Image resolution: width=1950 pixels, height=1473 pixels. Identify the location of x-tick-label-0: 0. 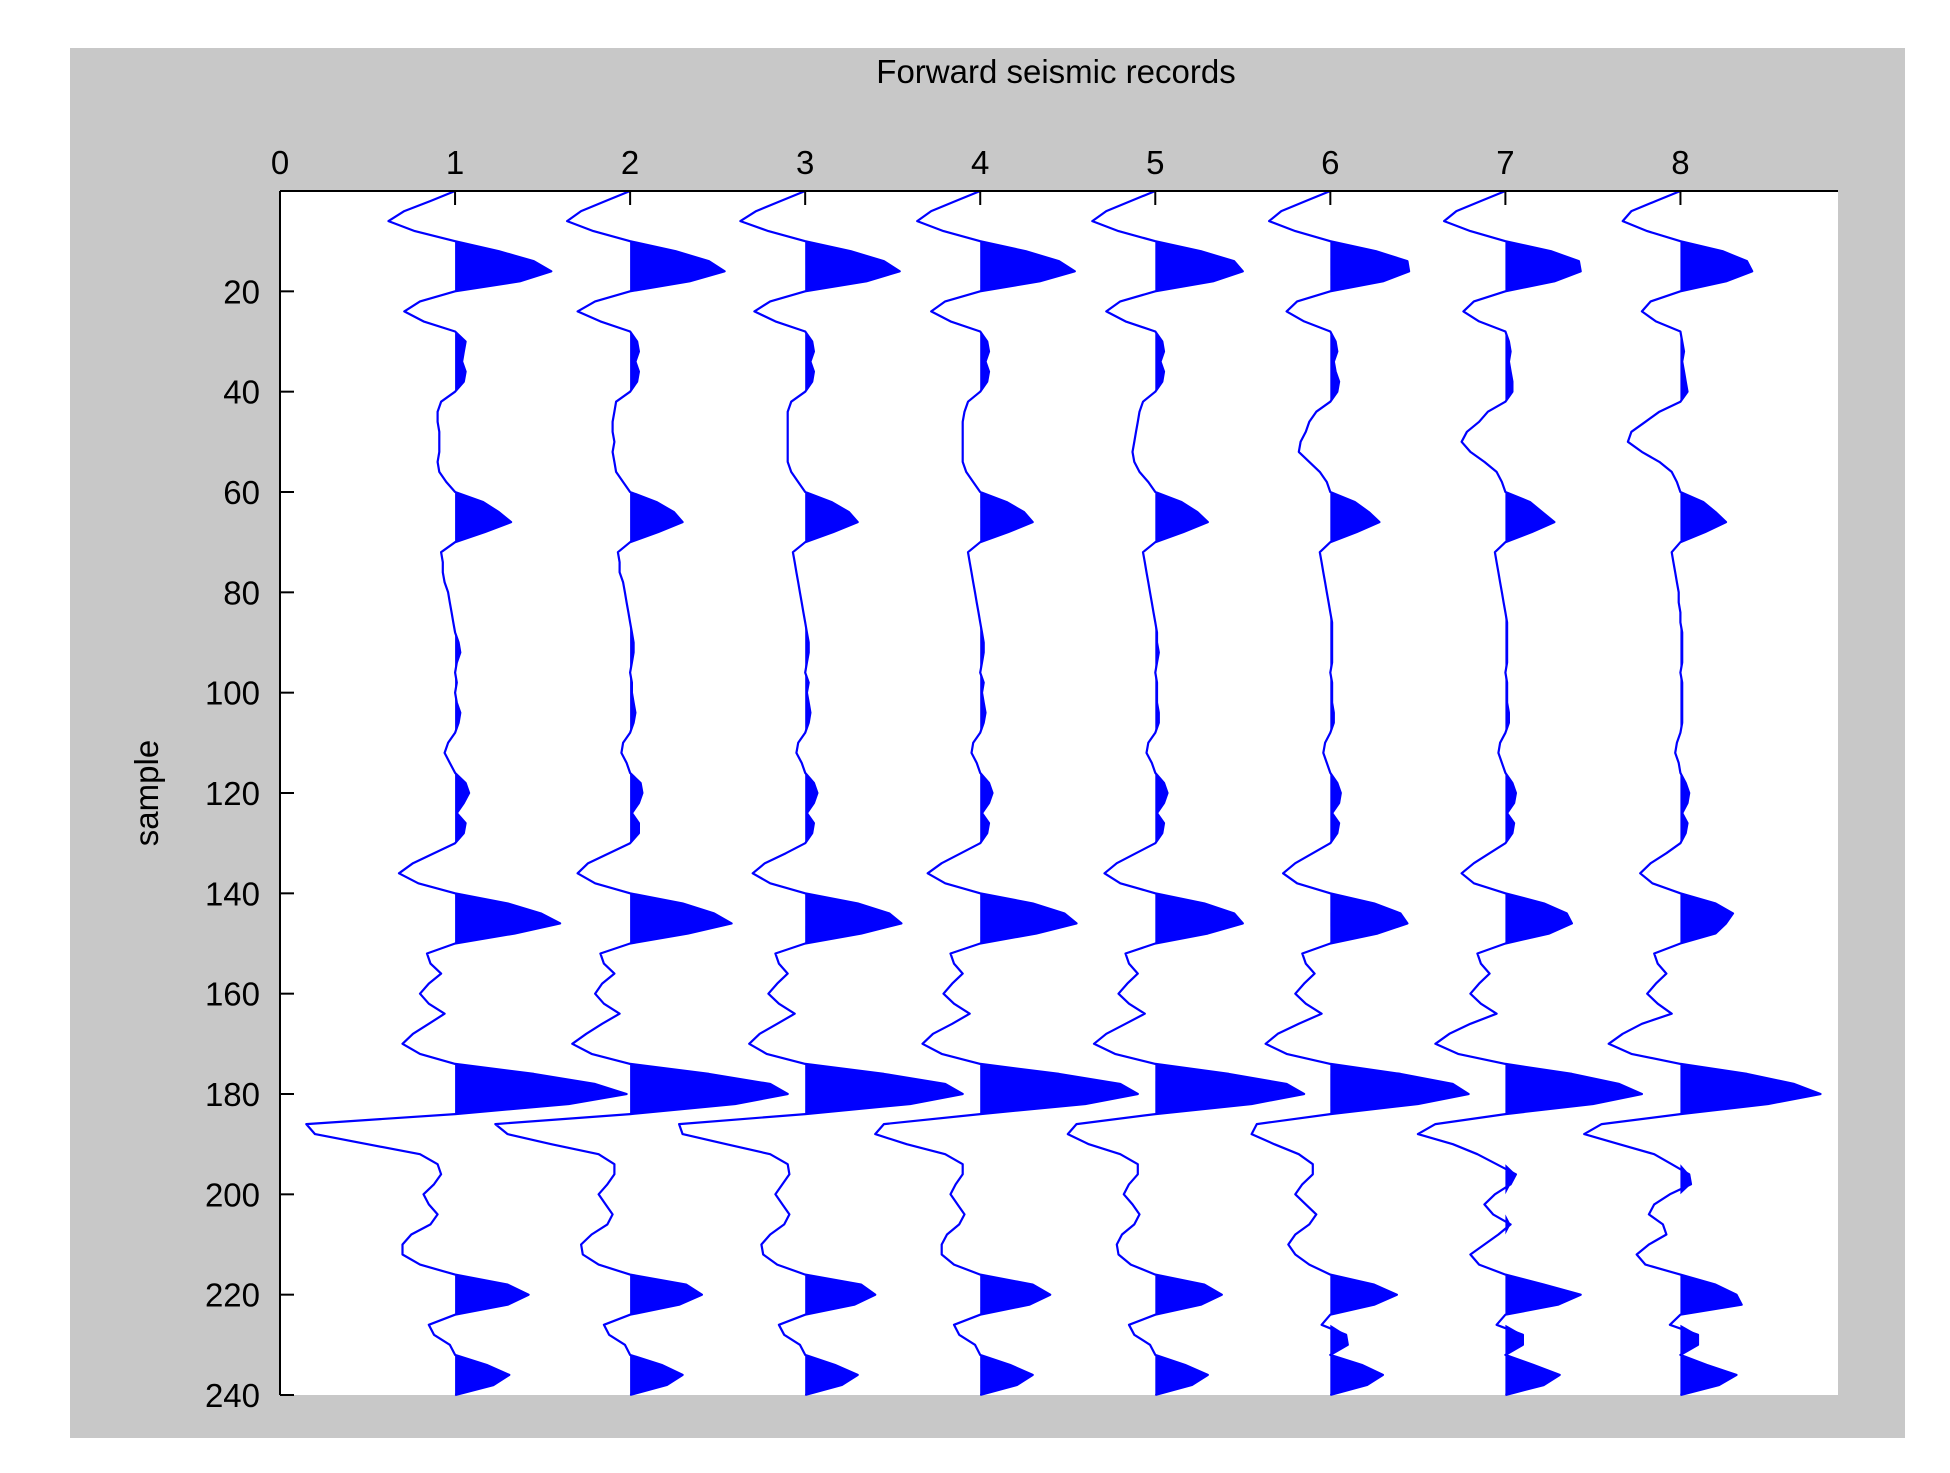
(280, 162).